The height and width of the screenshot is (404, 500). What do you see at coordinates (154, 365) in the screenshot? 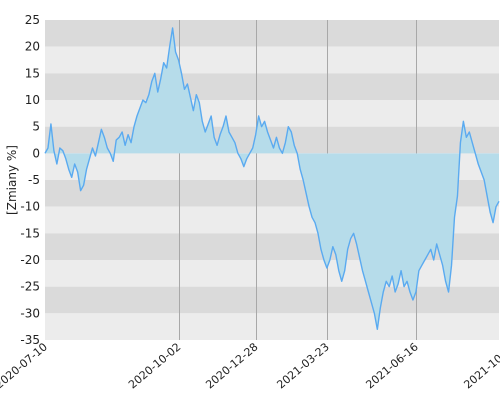
I see `x-tick-label: 2020-10-02` at bounding box center [154, 365].